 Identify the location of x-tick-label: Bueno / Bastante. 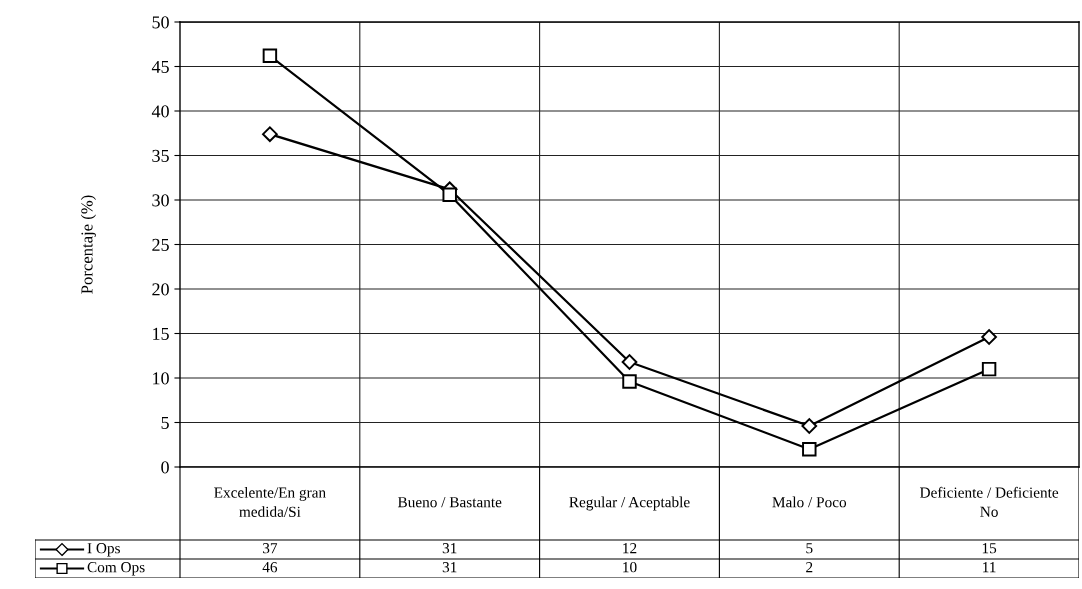
(449, 502).